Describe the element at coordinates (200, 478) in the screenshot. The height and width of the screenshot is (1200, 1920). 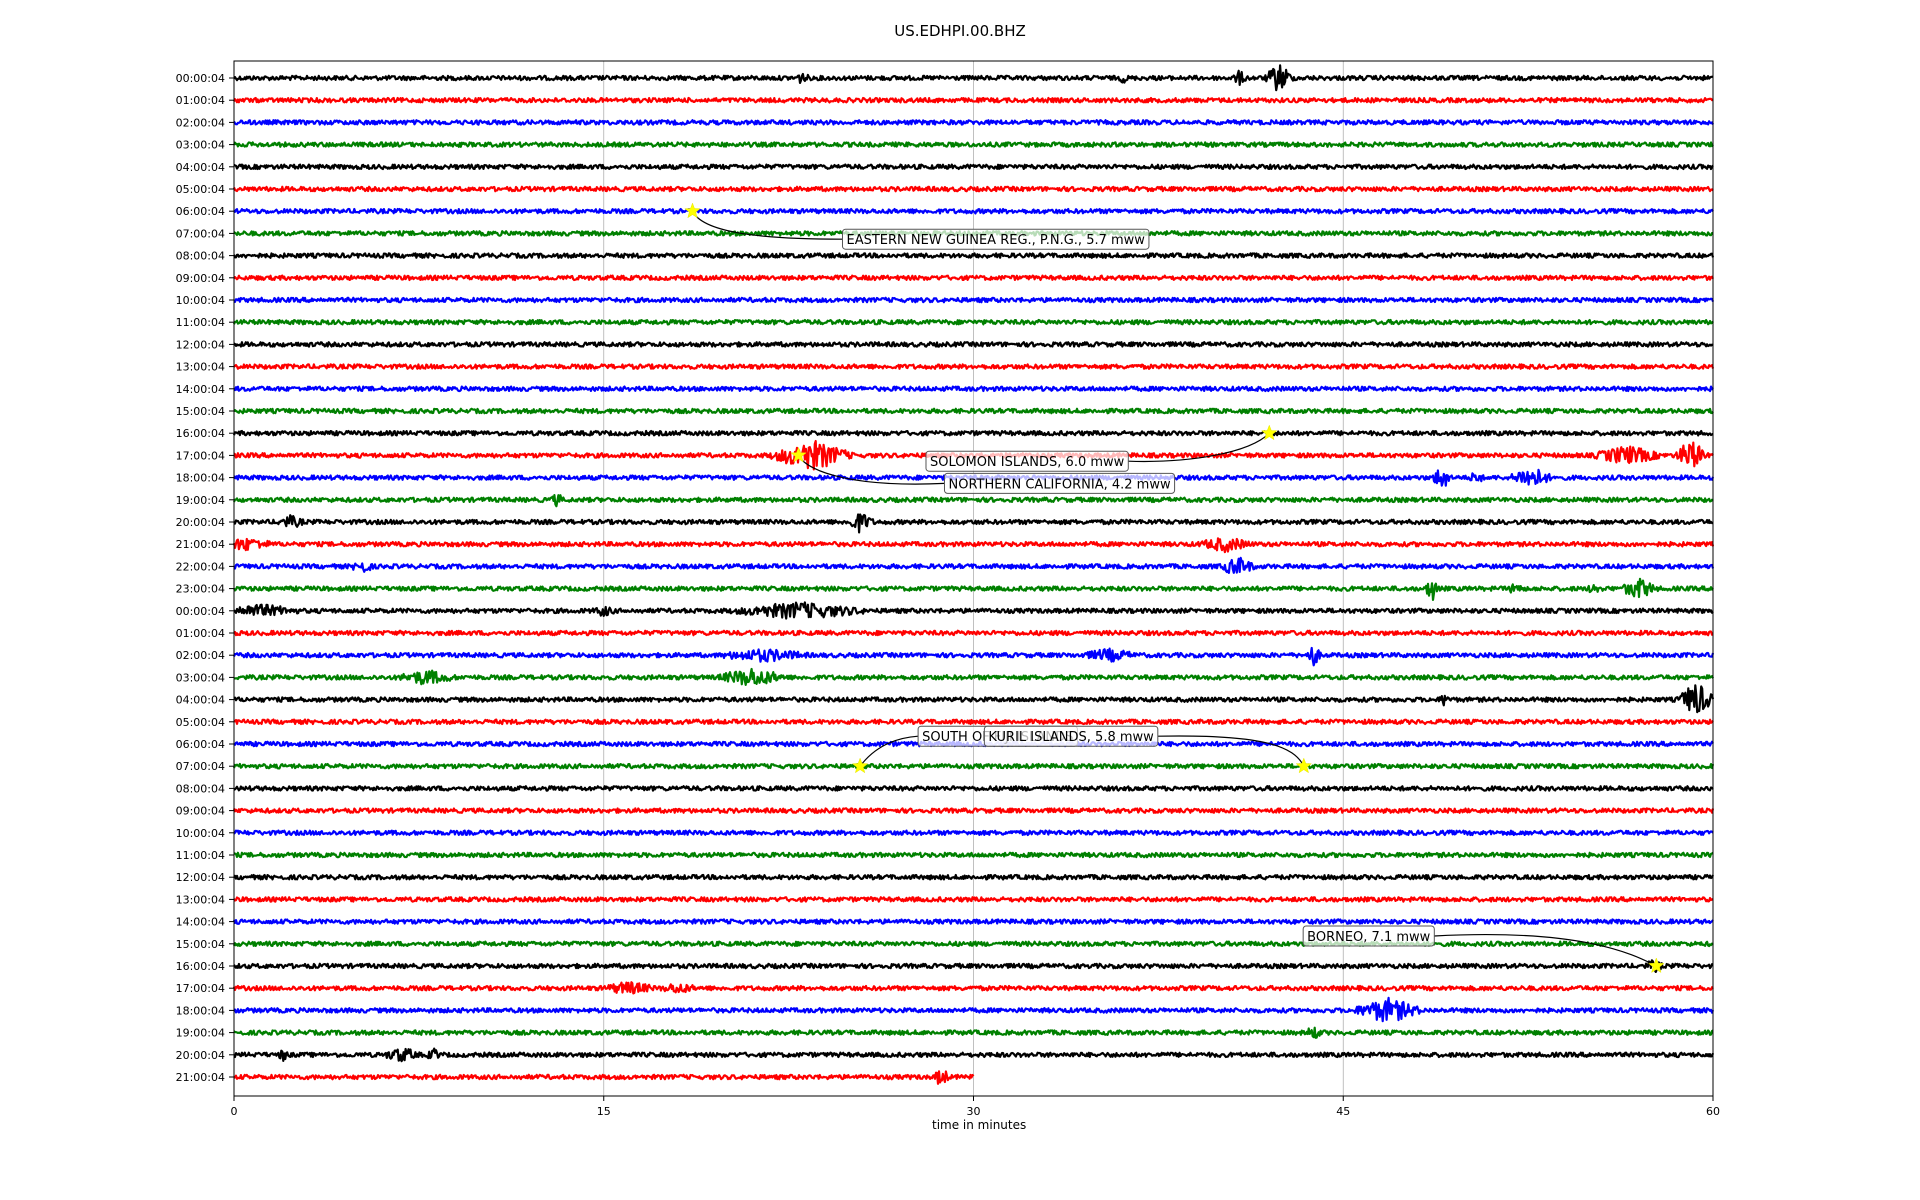
I see `row-label: 18:00:04` at that location.